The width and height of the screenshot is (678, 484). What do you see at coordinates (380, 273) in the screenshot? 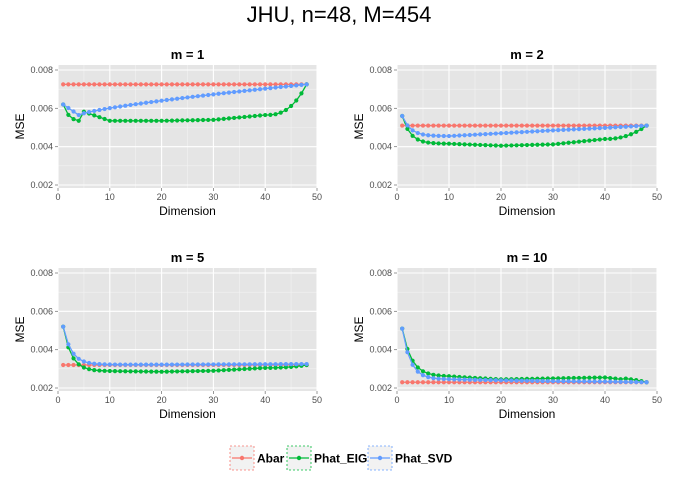
I see `y-tick-label: 0.008` at bounding box center [380, 273].